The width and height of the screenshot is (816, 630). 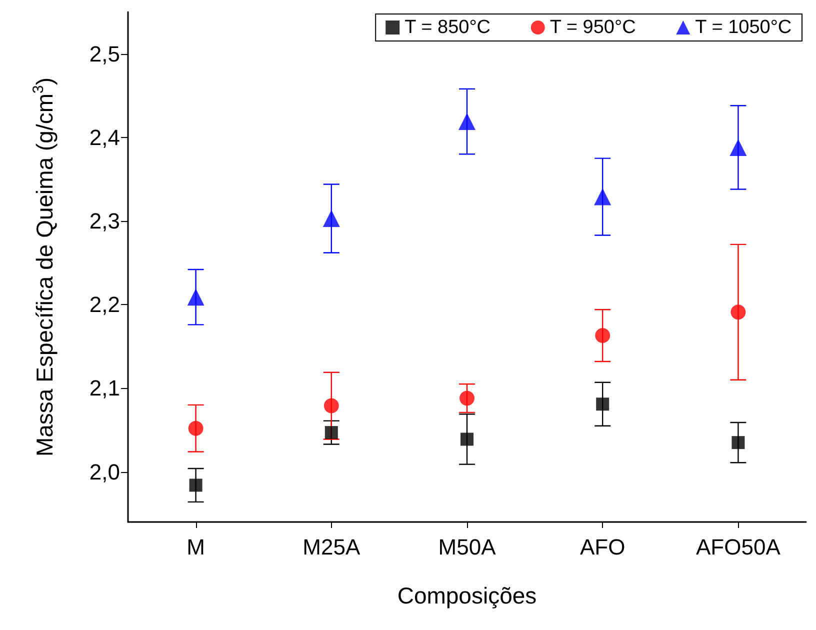 What do you see at coordinates (738, 547) in the screenshot?
I see `x-tick-label: AFO50A` at bounding box center [738, 547].